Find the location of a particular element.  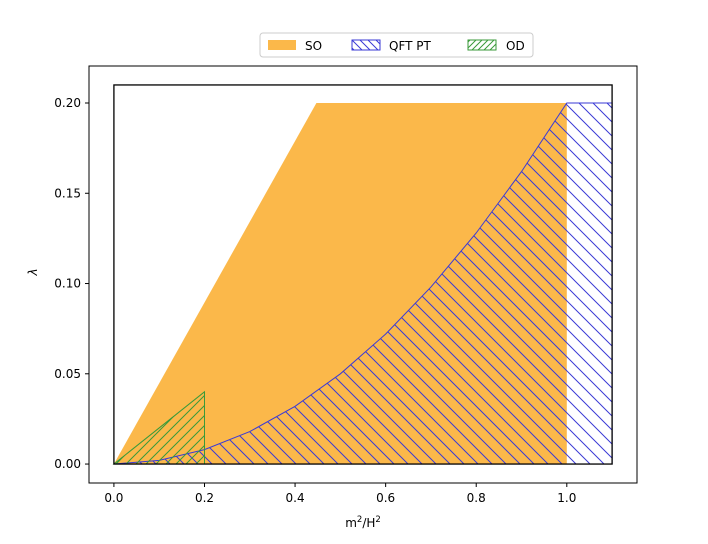

y-axis-ticks: 0.00 0.05 0.10 0.15 0.20 is located at coordinates (71, 283).